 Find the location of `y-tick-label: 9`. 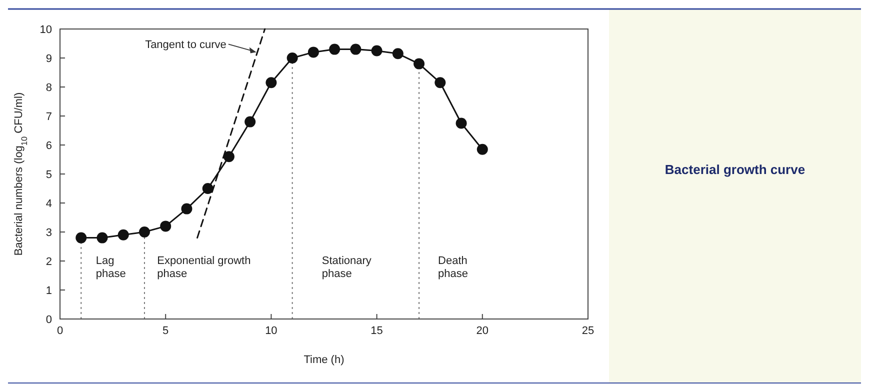

y-tick-label: 9 is located at coordinates (49, 59).